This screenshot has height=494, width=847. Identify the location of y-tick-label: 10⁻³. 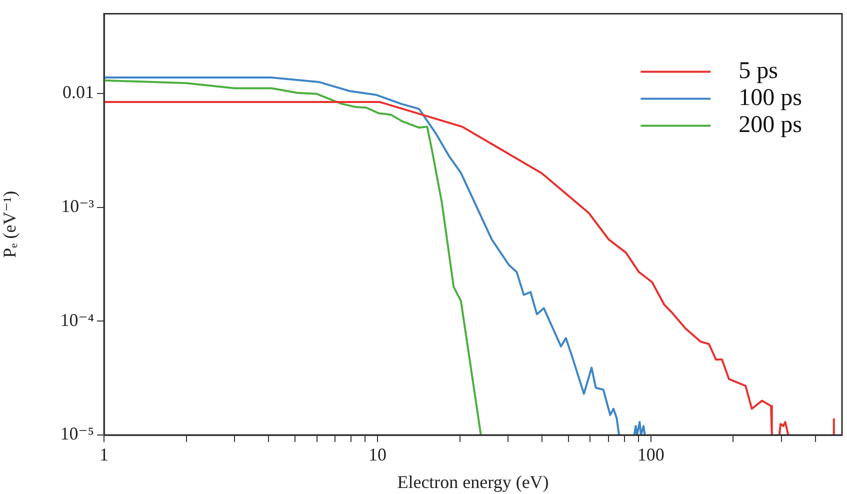
(78, 206).